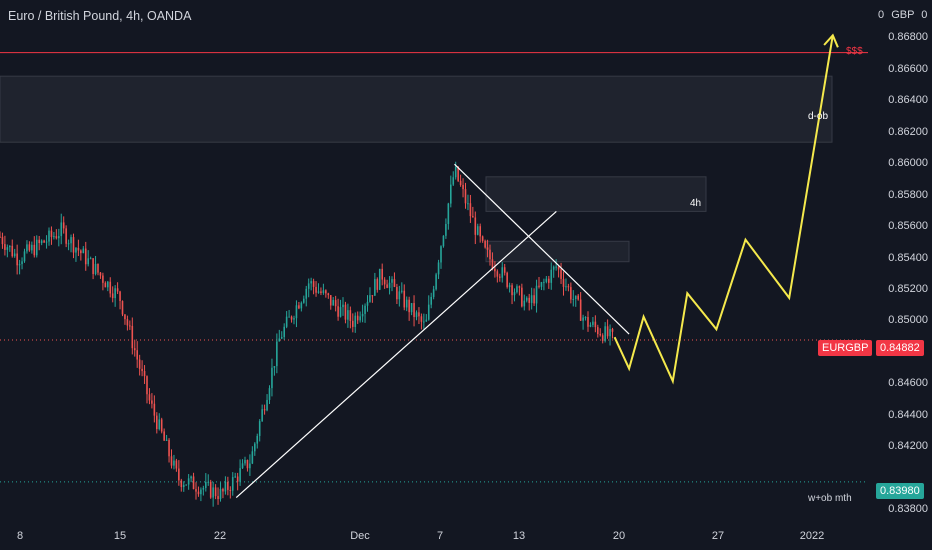 This screenshot has height=550, width=932. What do you see at coordinates (902, 15) in the screenshot?
I see `currency-selector: 0 GBP 0` at bounding box center [902, 15].